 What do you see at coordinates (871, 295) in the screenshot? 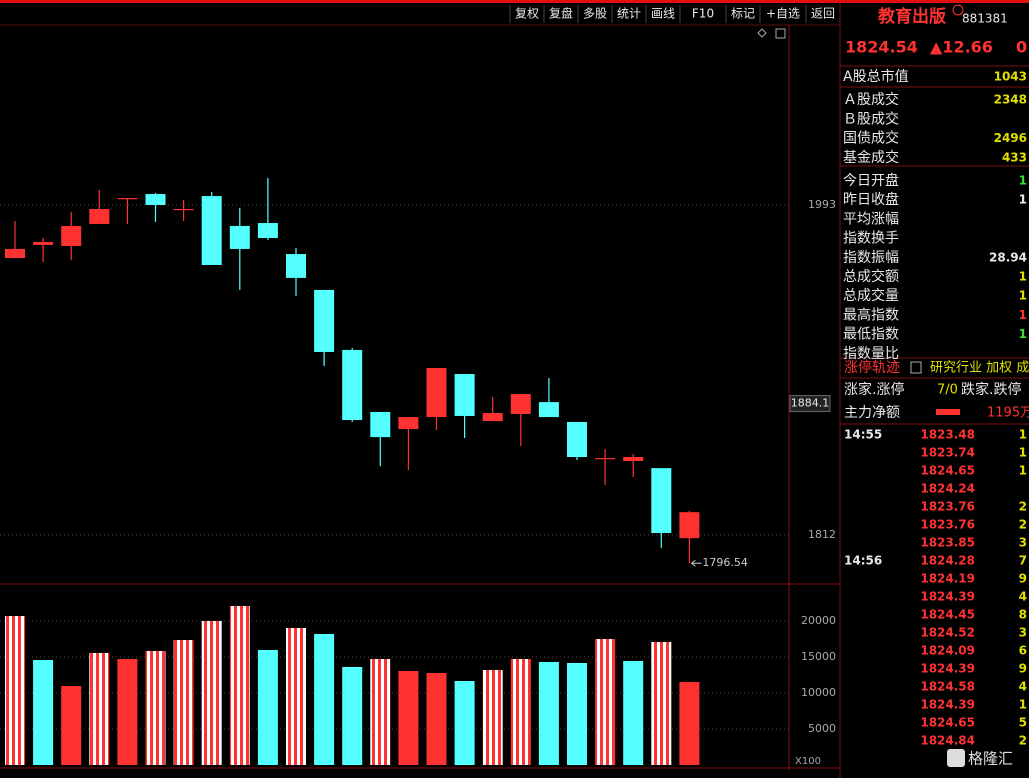
I see `stat-label: 总成交量` at bounding box center [871, 295].